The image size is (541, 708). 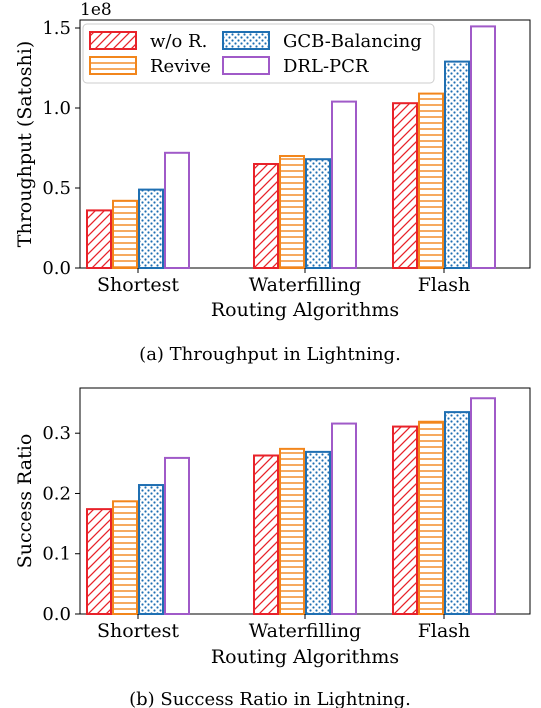 I want to click on y-tick: 0.1, so click(x=61, y=554).